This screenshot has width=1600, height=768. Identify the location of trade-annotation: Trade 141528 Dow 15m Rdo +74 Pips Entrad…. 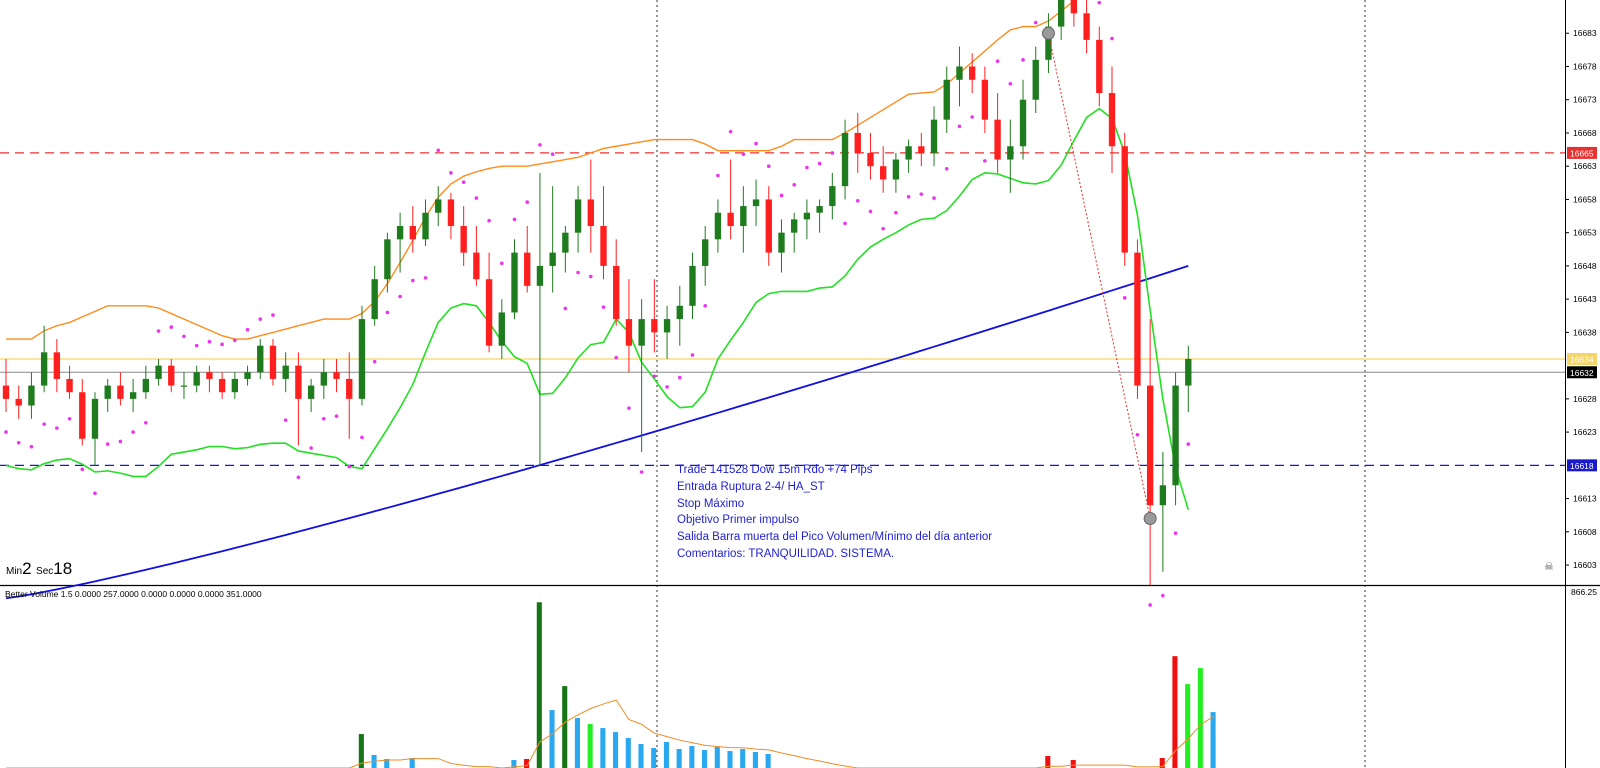
(834, 512).